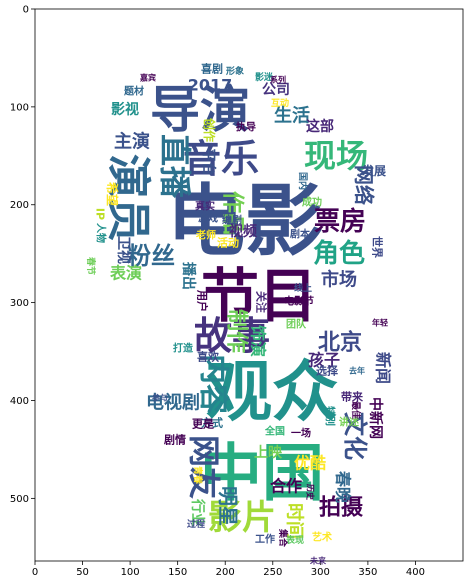  What do you see at coordinates (262, 302) in the screenshot?
I see `word-74: 关注` at bounding box center [262, 302].